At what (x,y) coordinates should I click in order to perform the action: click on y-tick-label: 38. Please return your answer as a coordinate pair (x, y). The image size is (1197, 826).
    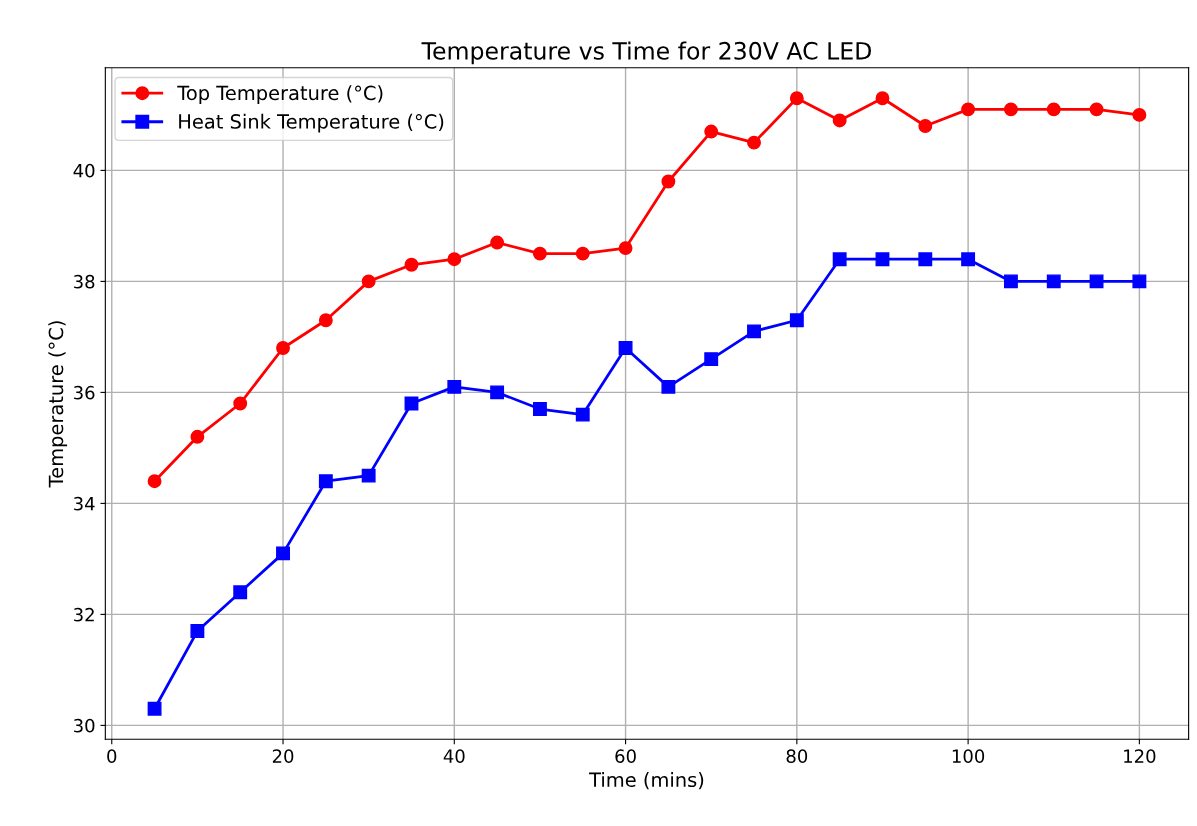
    Looking at the image, I should click on (84, 281).